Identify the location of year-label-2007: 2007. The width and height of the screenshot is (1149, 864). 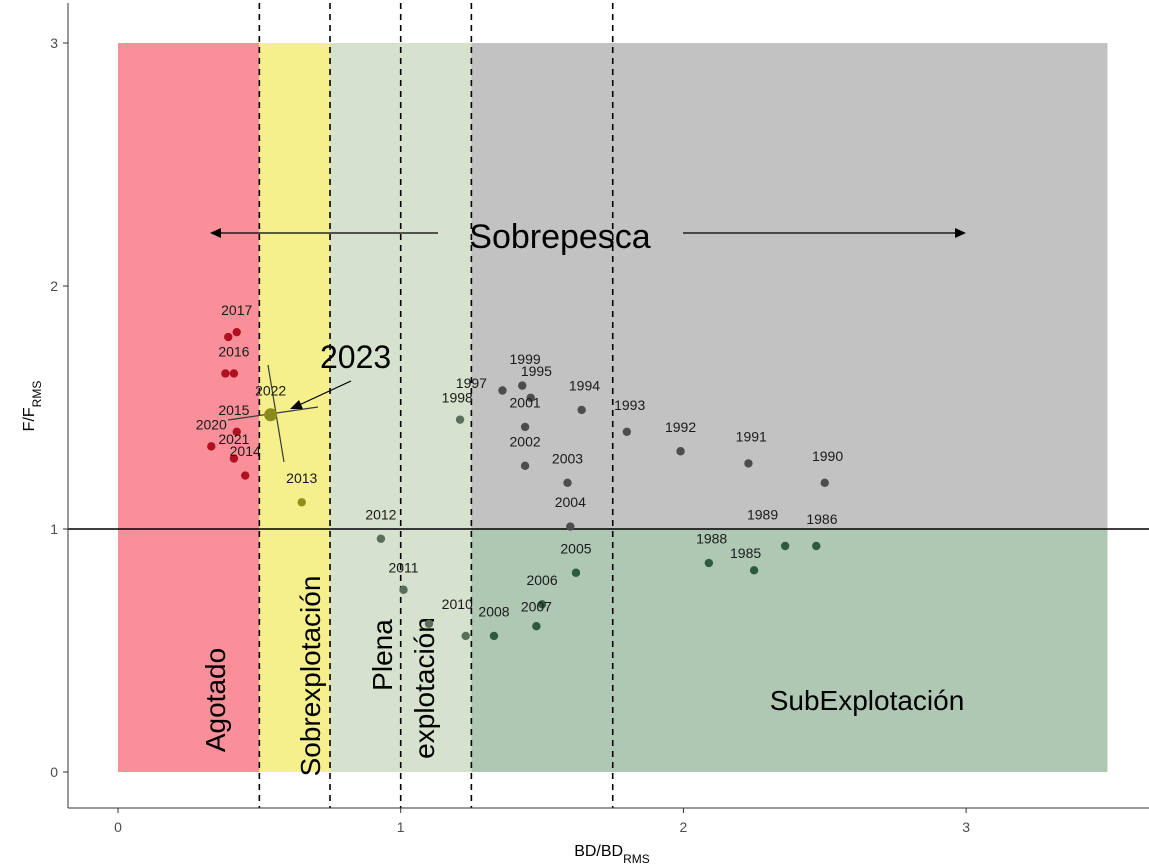
(536, 607).